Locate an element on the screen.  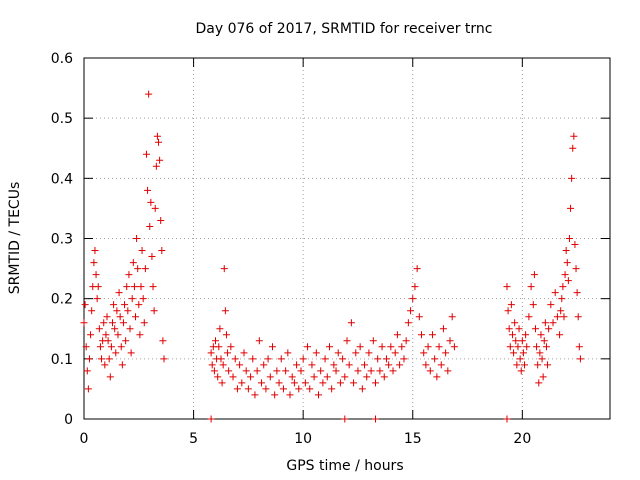
x-tick-label: 15 is located at coordinates (413, 439).